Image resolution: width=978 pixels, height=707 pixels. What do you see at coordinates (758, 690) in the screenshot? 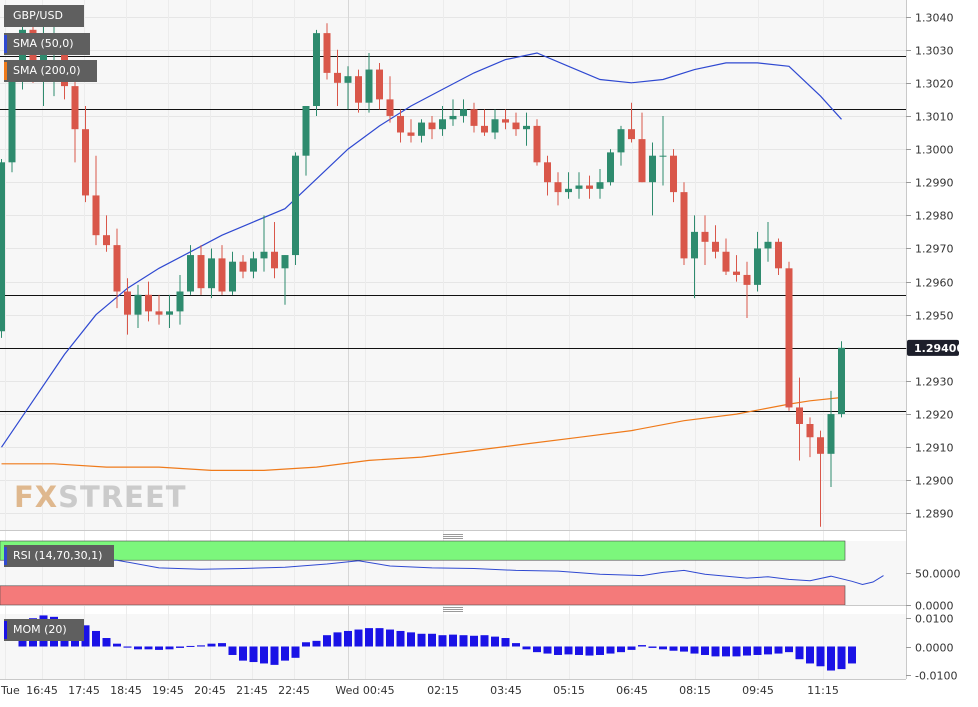
I see `x-tick-label: 09:45` at bounding box center [758, 690].